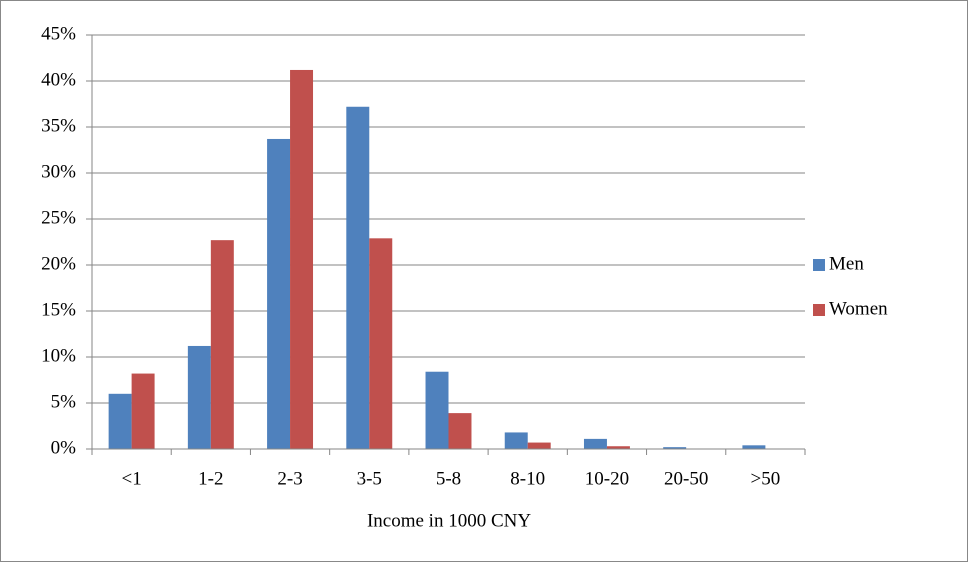  What do you see at coordinates (858, 308) in the screenshot?
I see `legend-label: Women` at bounding box center [858, 308].